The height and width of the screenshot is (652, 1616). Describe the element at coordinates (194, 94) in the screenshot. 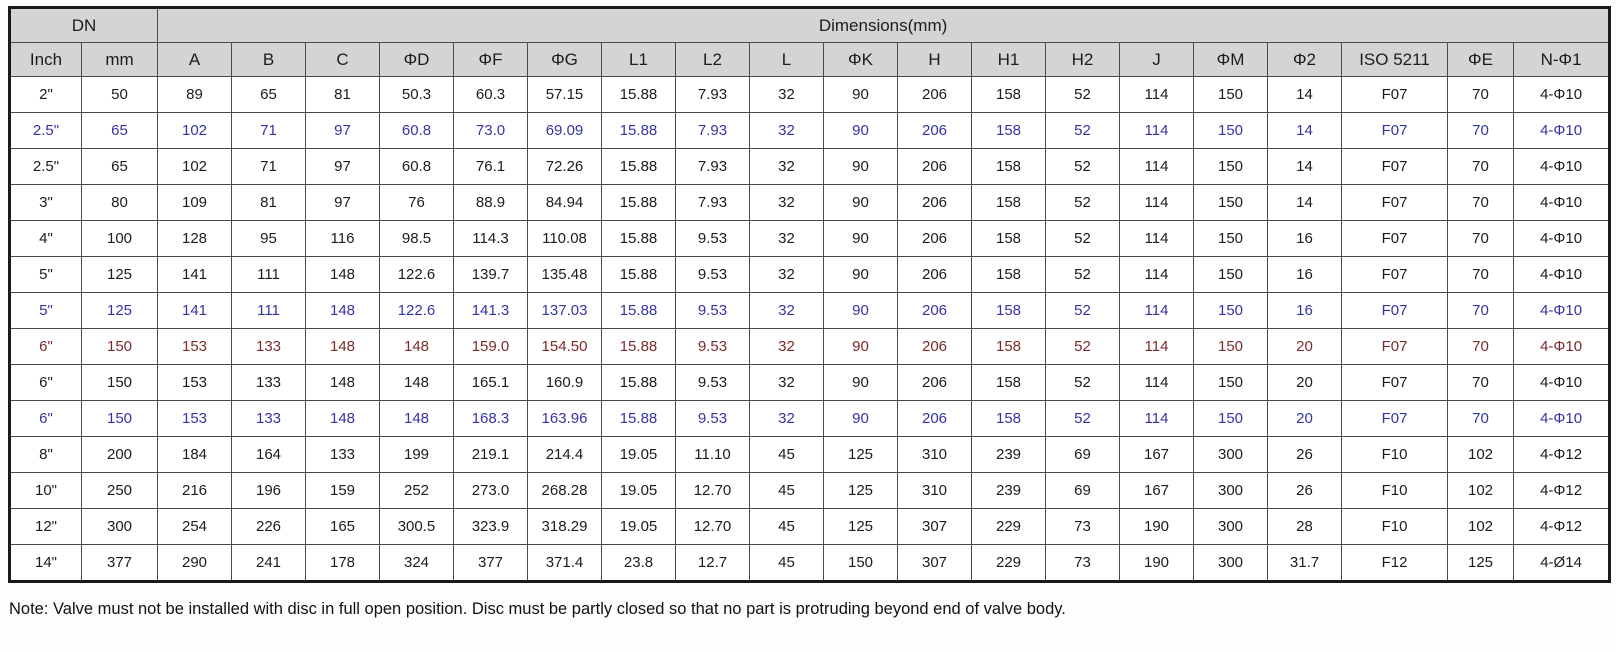

I see `table-cell: 89` at that location.